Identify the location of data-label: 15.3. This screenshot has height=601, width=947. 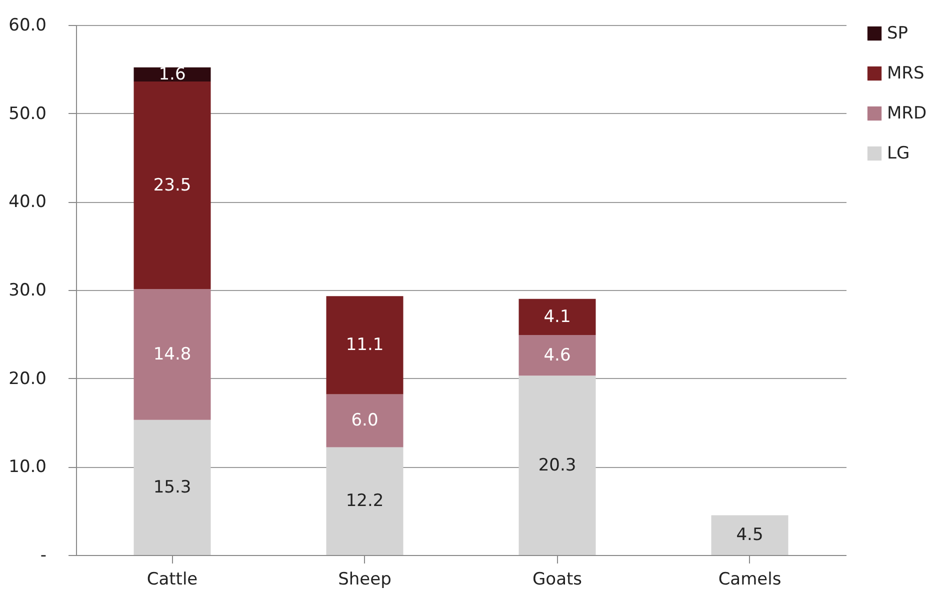
(172, 487).